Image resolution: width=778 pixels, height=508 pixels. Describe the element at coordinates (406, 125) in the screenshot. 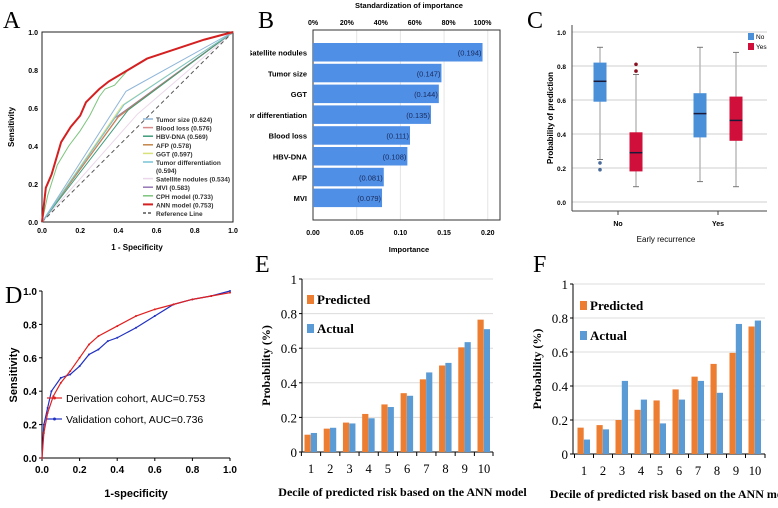

I see `plot-frame` at that location.